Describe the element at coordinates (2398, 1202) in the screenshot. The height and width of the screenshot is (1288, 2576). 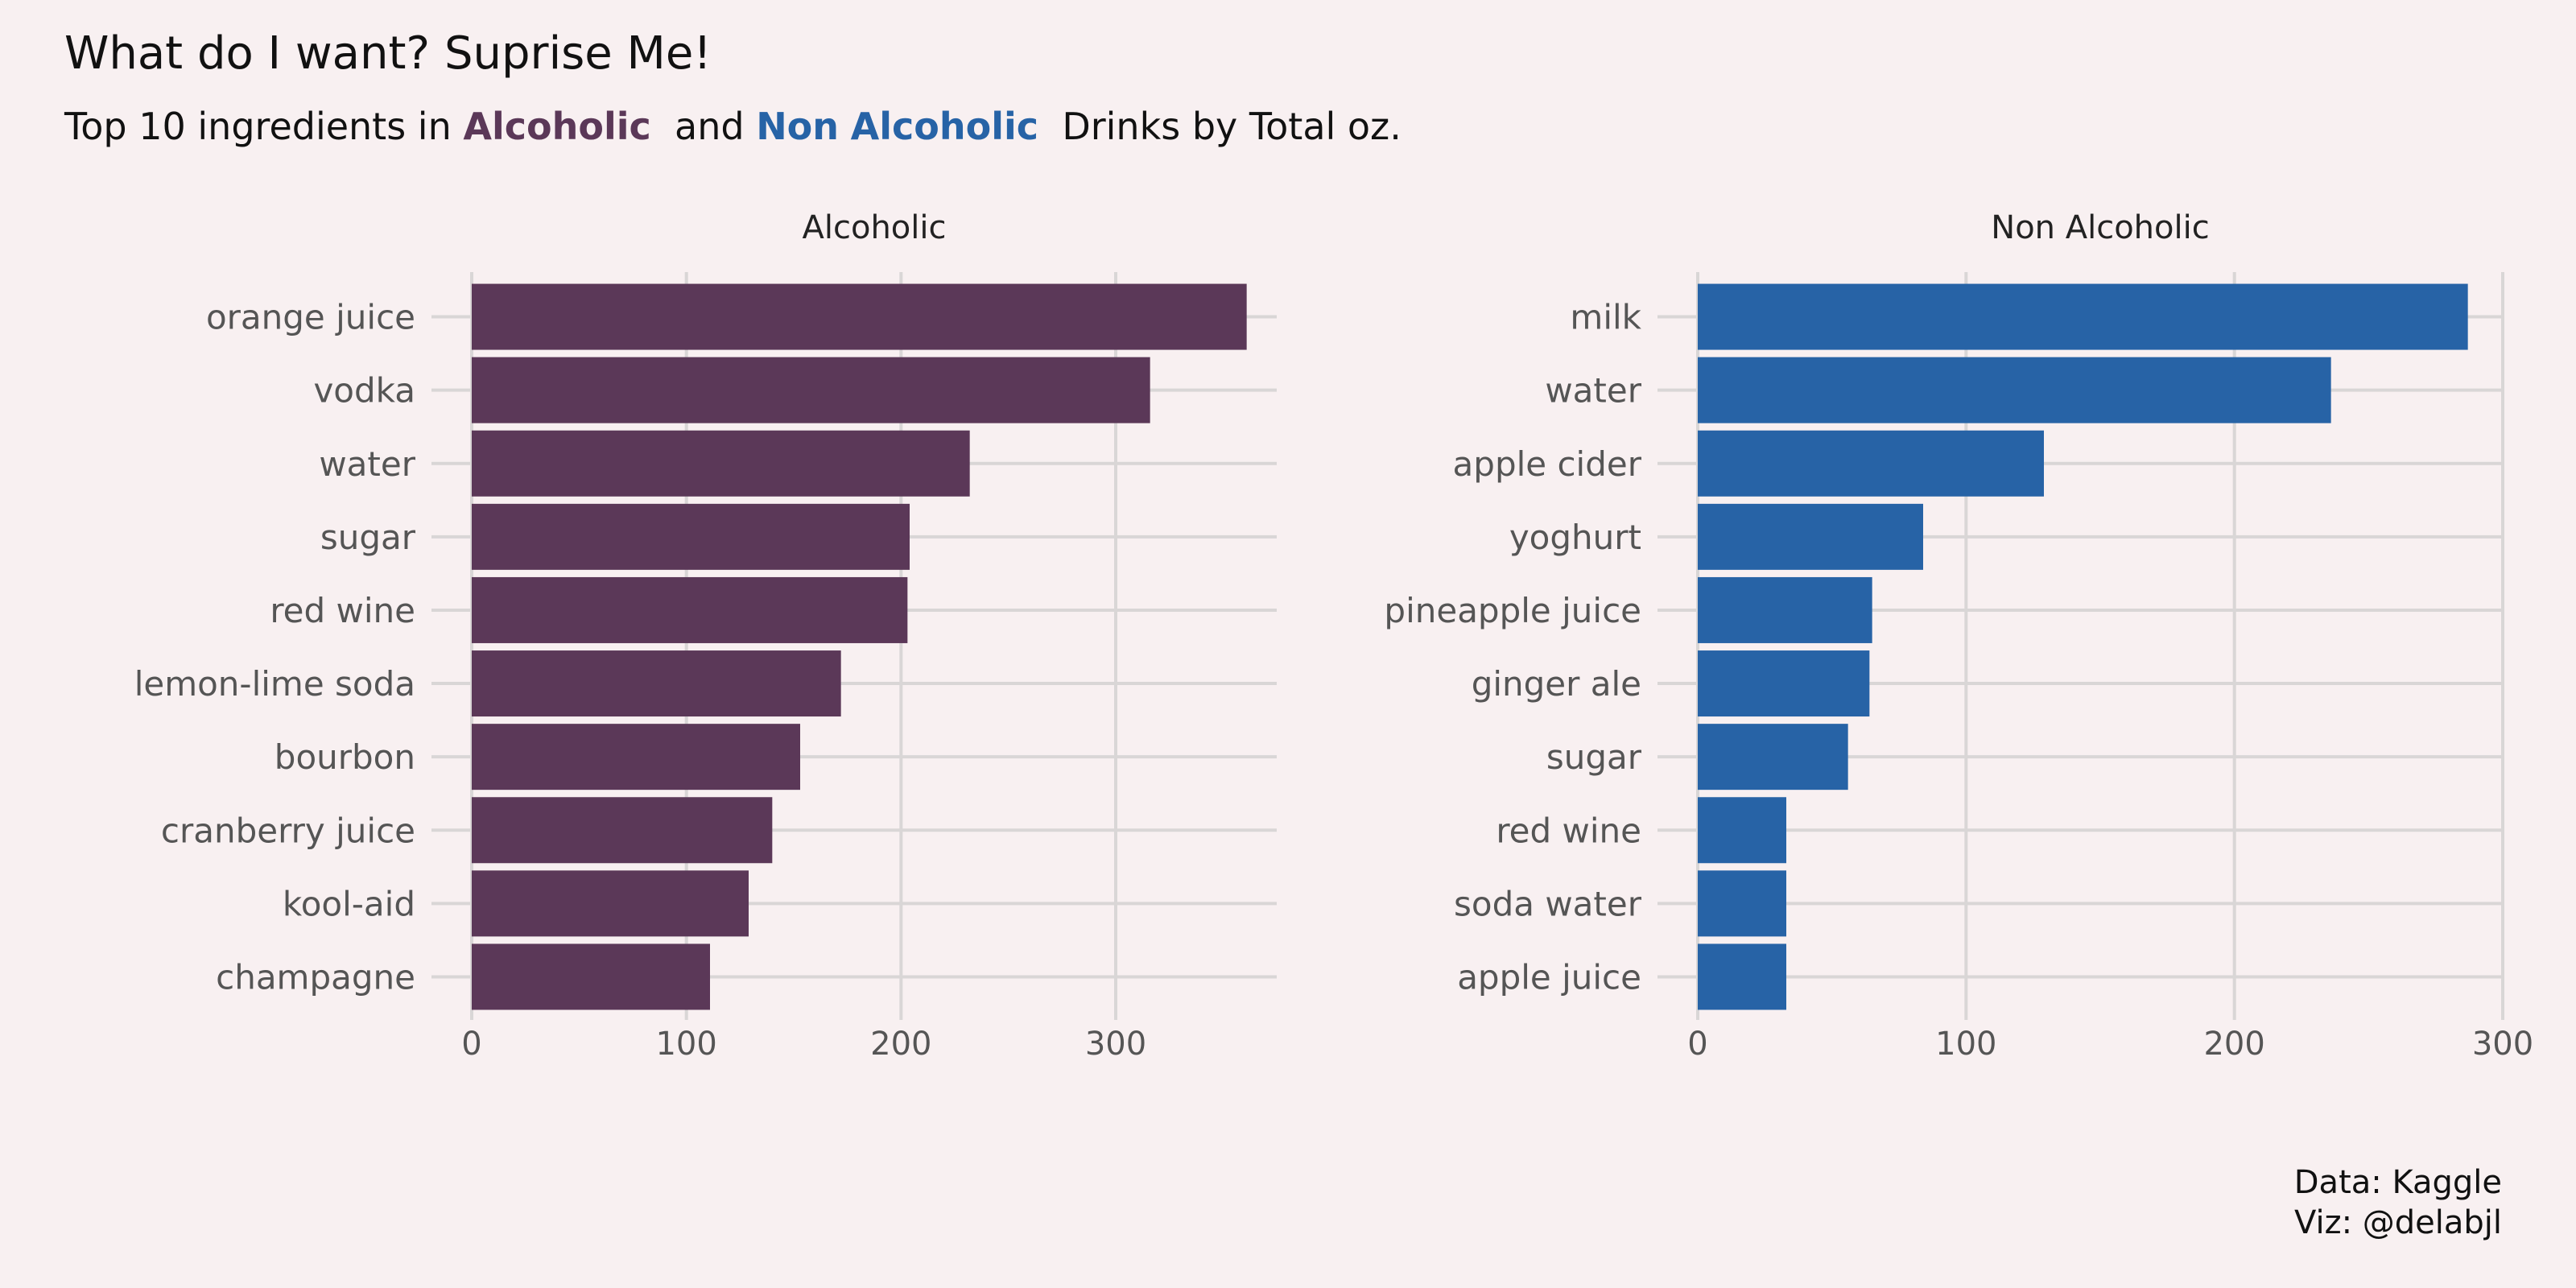
I see `caption: Data: Kaggle Viz: @delabjl` at that location.